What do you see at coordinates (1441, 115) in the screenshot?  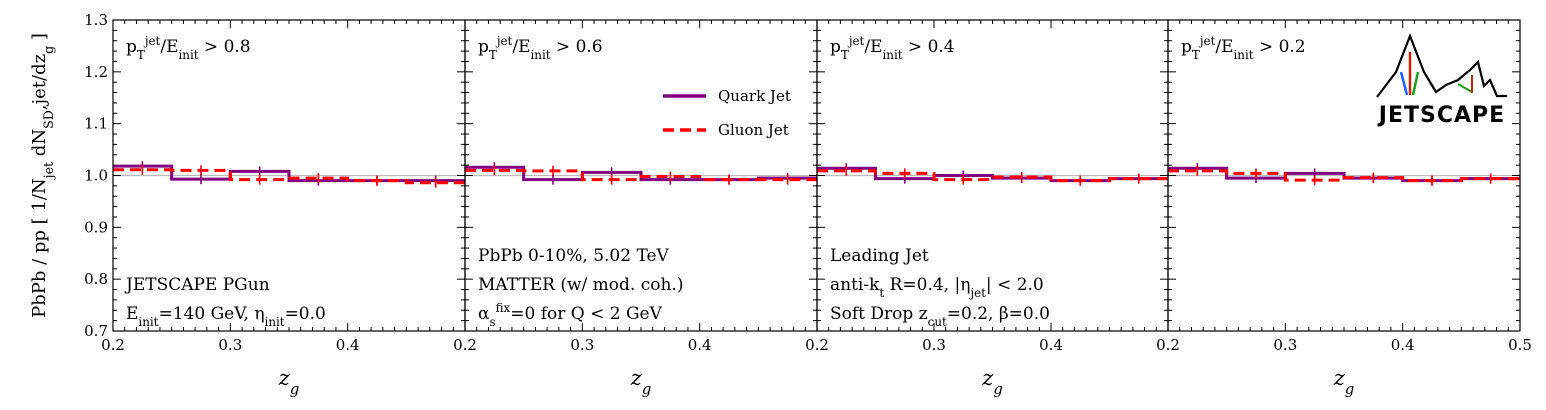 I see `logo-wordmark: JETSCAPE` at bounding box center [1441, 115].